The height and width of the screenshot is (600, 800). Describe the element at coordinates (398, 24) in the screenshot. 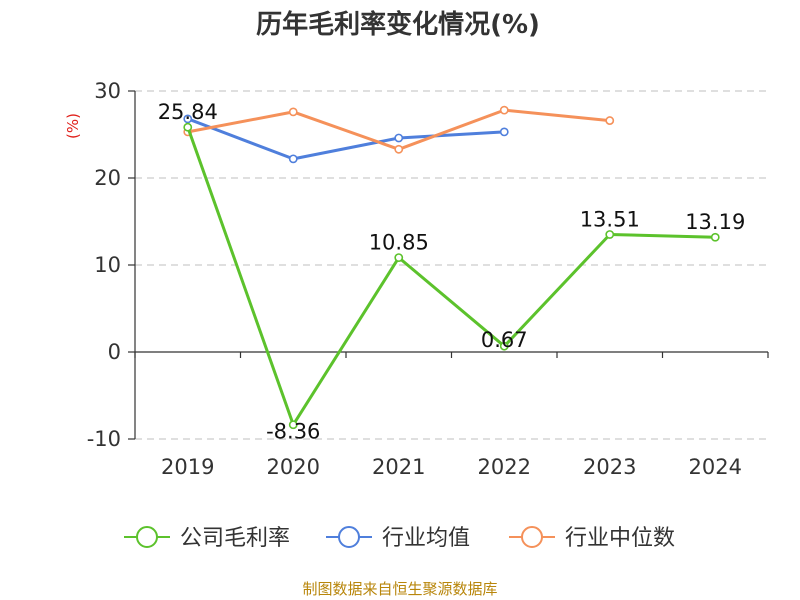

I see `chart-title: 历年毛利率变化情况(%)` at that location.